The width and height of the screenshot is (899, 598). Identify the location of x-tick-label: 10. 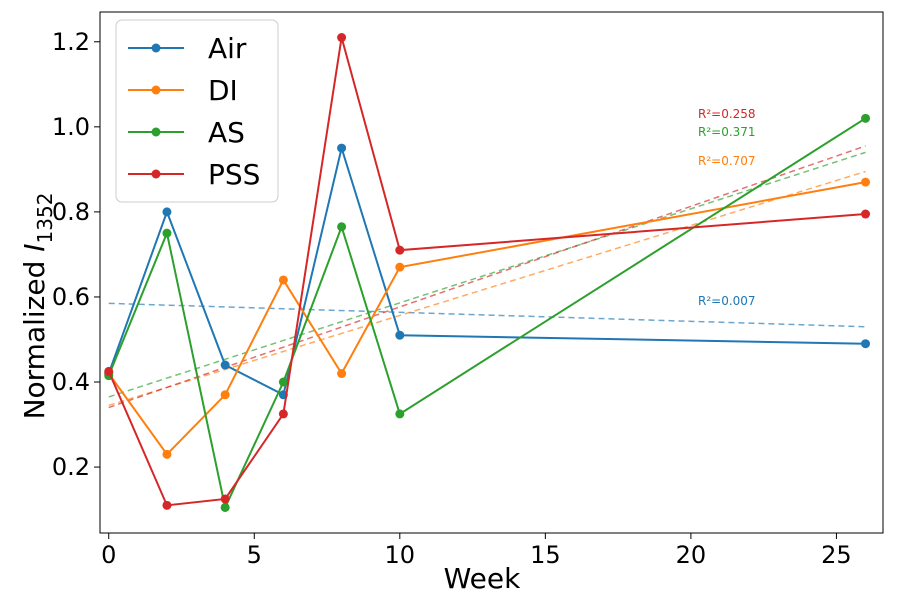
(400, 555).